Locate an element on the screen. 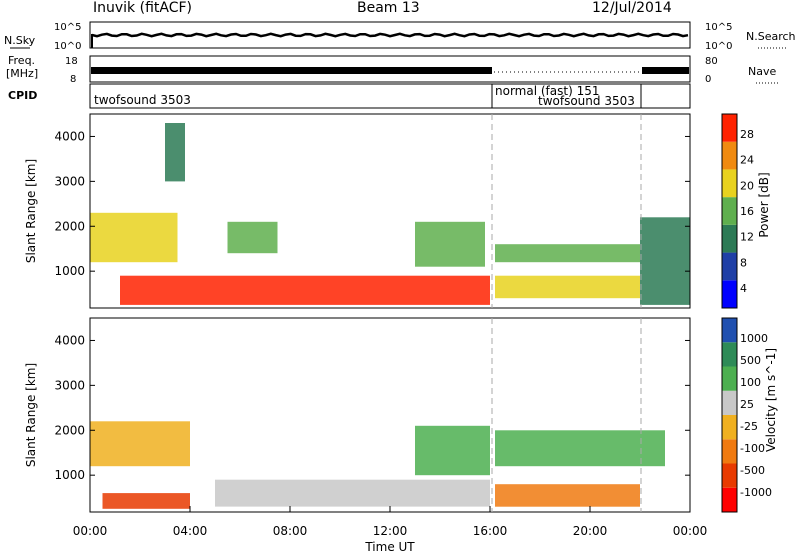 This screenshot has height=554, width=800. noise-panel: N.Sky 10^5 10^0 10^5 10^0 N.Search is located at coordinates (400, 36).